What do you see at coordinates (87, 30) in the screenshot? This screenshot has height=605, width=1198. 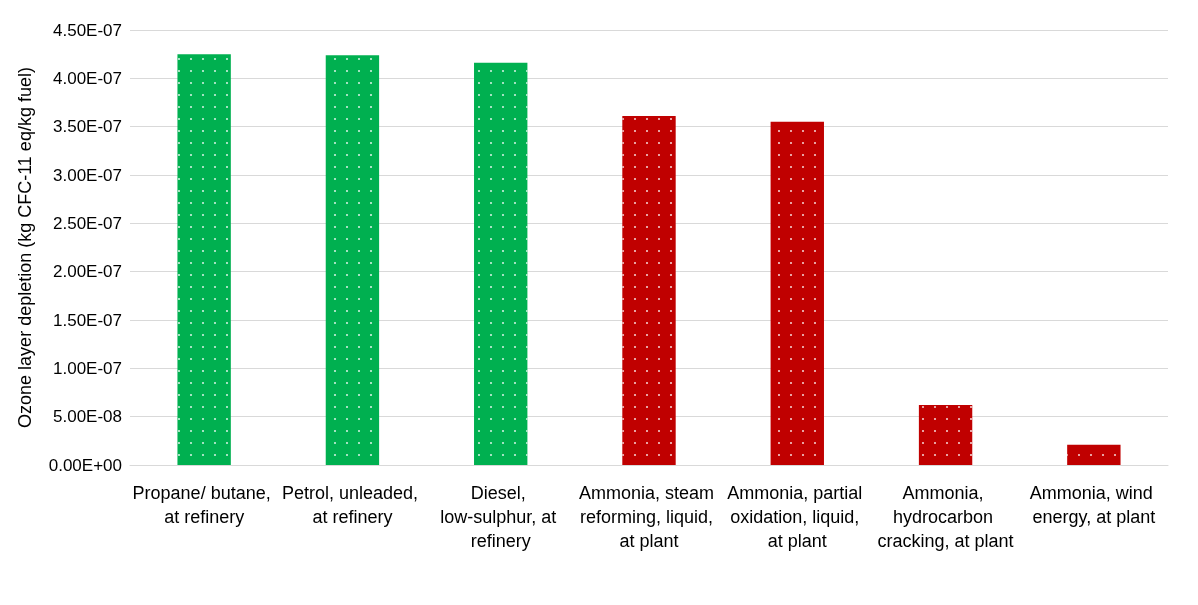 I see `y-tick-label: 4.50E-07` at bounding box center [87, 30].